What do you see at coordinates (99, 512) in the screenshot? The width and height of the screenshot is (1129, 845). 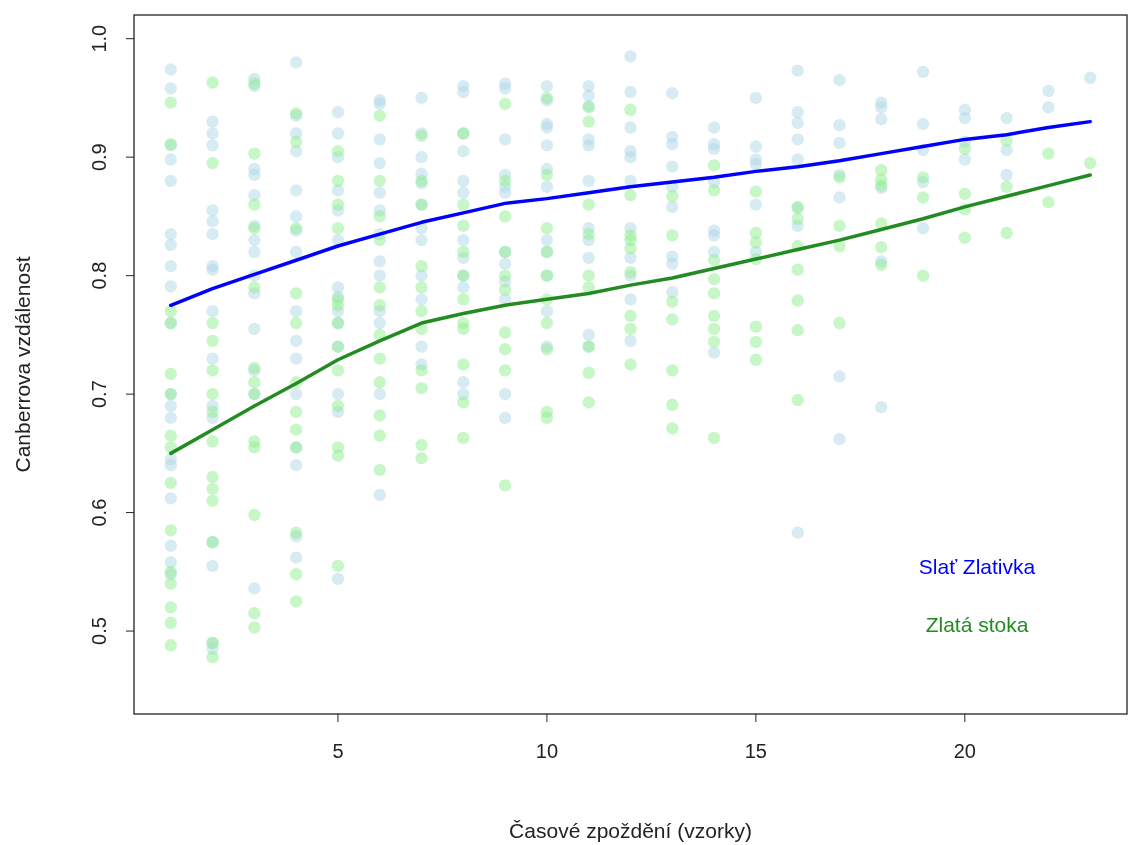 I see `y-tick-label: 0.6` at bounding box center [99, 512].